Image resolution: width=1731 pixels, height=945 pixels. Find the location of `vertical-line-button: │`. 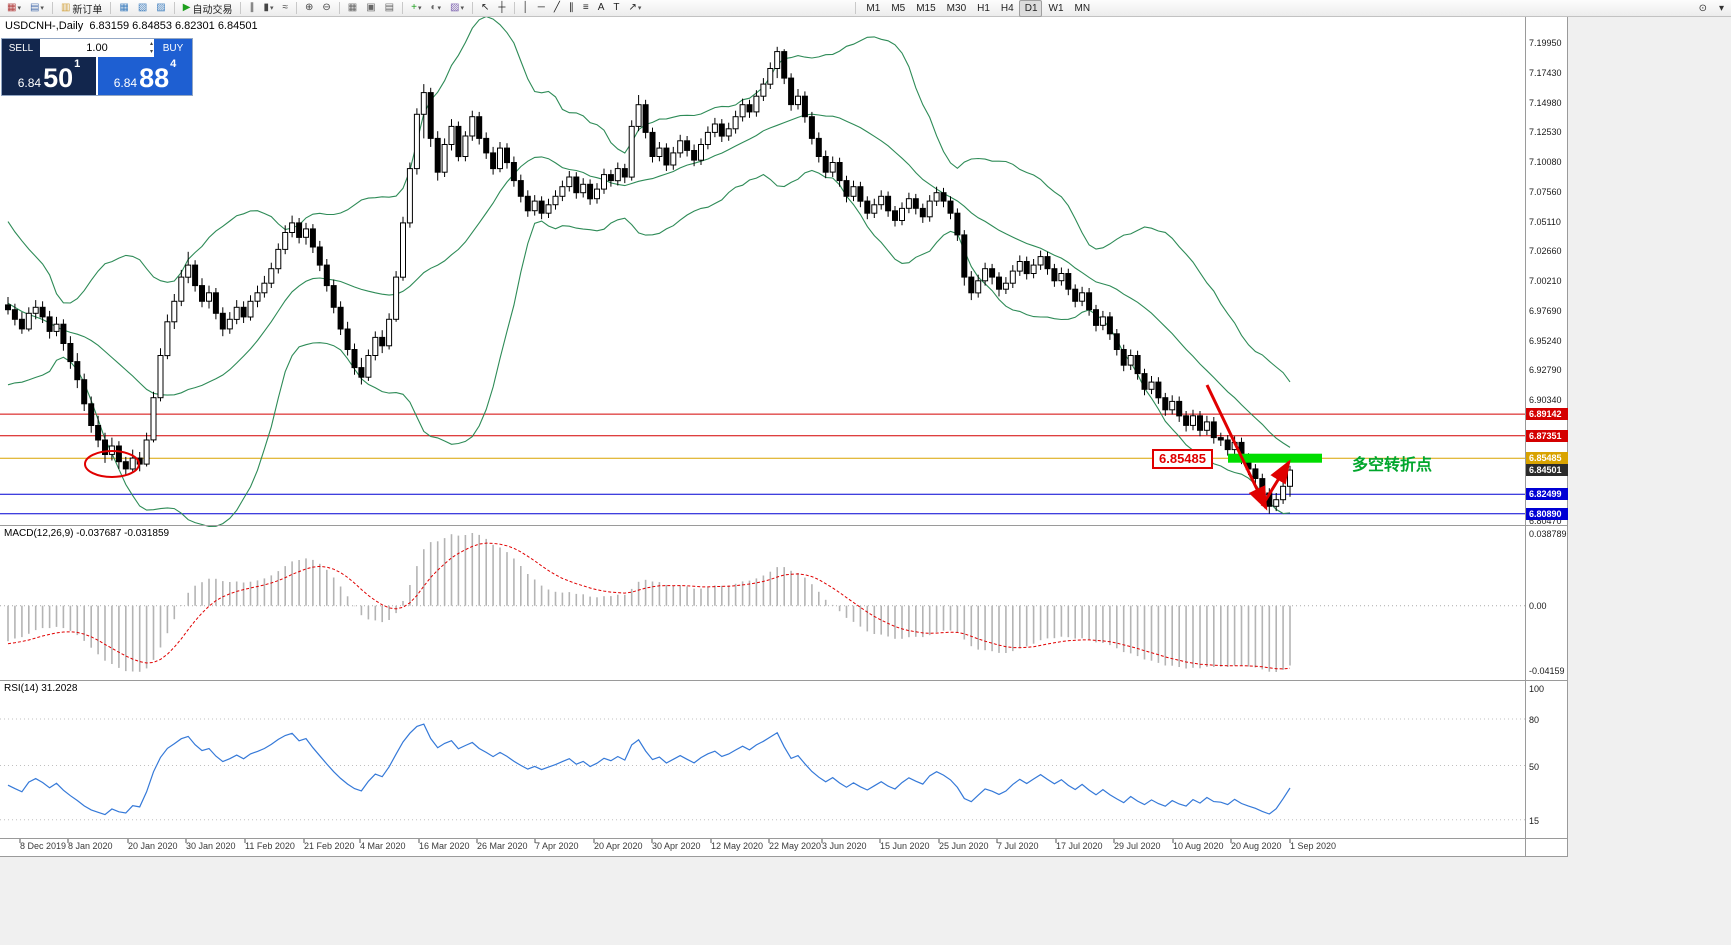

vertical-line-button: │ is located at coordinates (526, 8).